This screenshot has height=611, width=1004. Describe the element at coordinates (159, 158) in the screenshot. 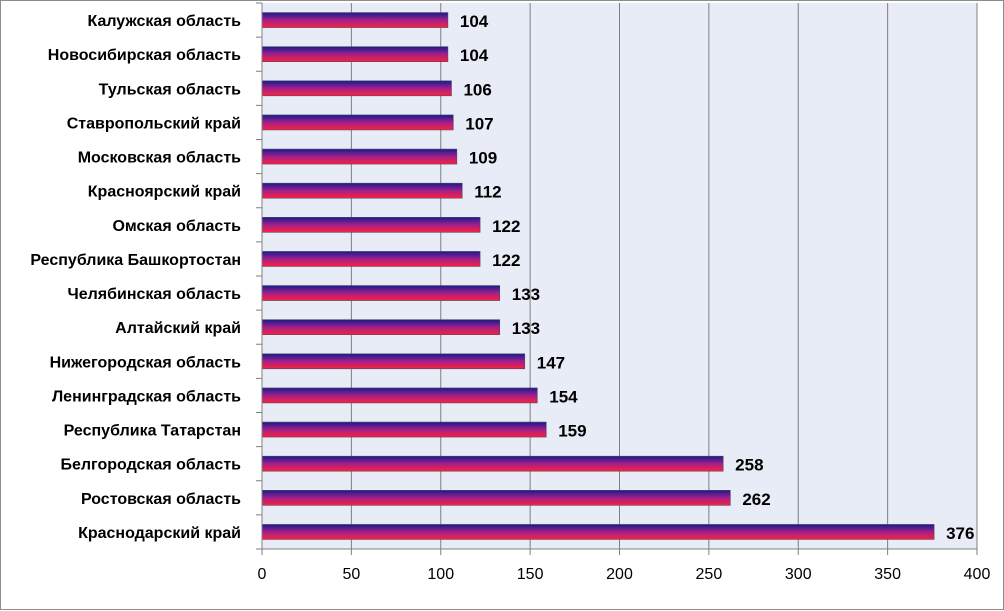

I see `category-label-4: Московская область` at that location.